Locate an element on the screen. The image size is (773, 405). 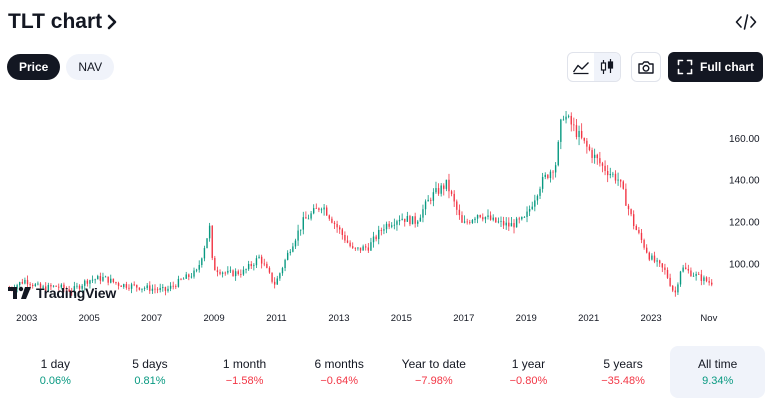
period-1-month: 1 month −1.58% is located at coordinates (244, 372).